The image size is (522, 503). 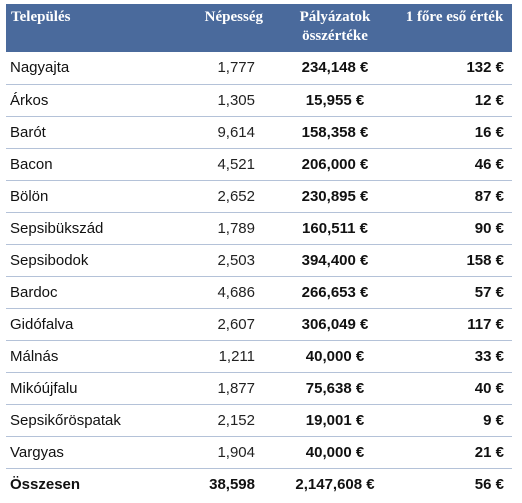 I want to click on per-capita-cell: 87 €, so click(x=489, y=196).